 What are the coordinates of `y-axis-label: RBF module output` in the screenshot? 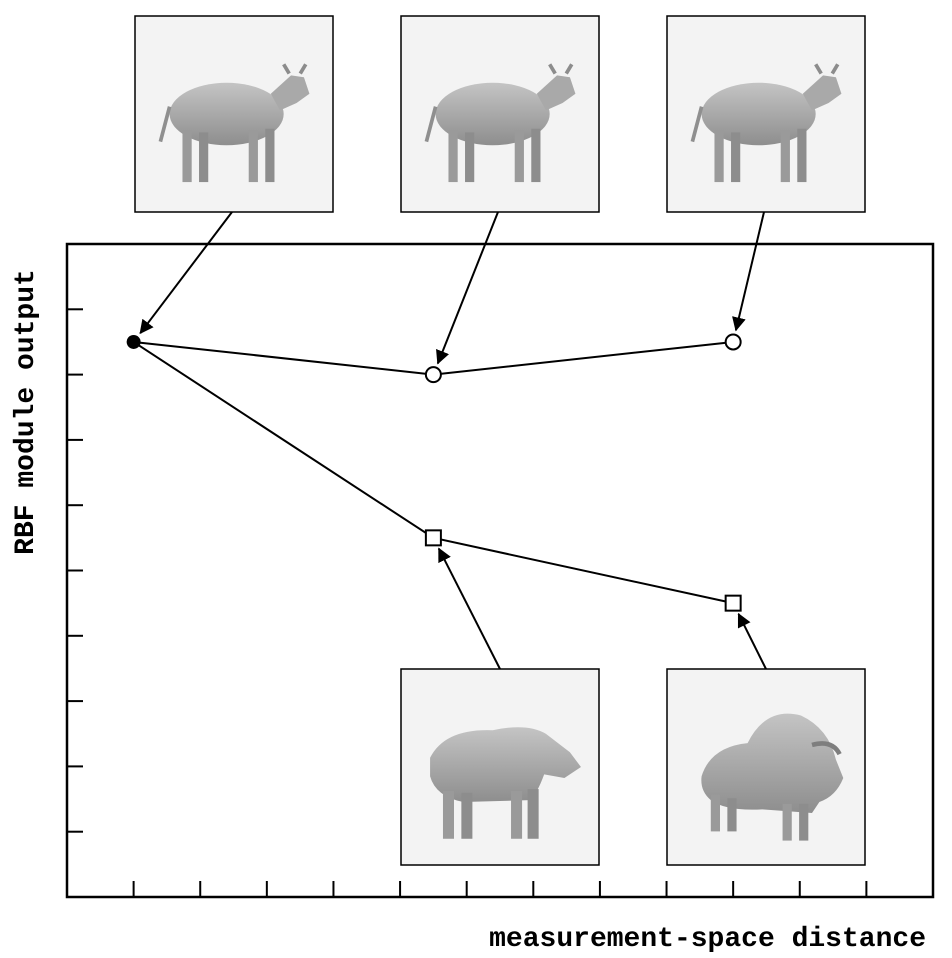 It's located at (26, 412).